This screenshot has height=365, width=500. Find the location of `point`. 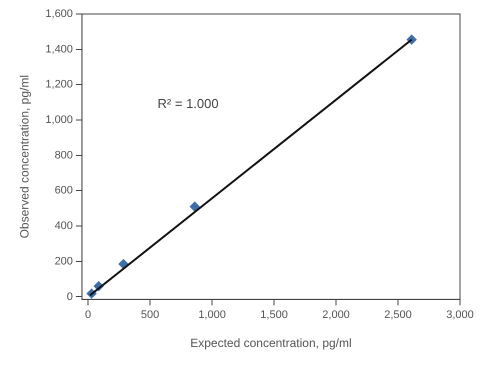

point is located at coordinates (195, 207).